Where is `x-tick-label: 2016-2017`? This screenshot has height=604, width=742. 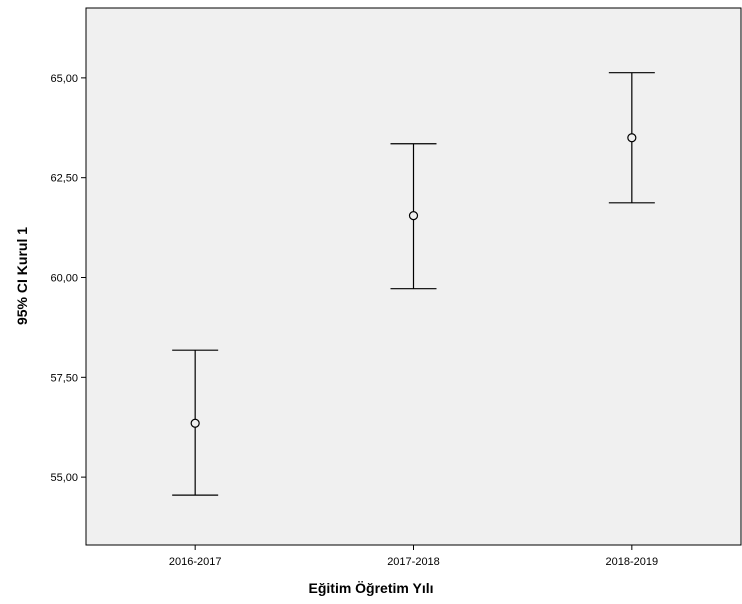
x-tick-label: 2016-2017 is located at coordinates (195, 562).